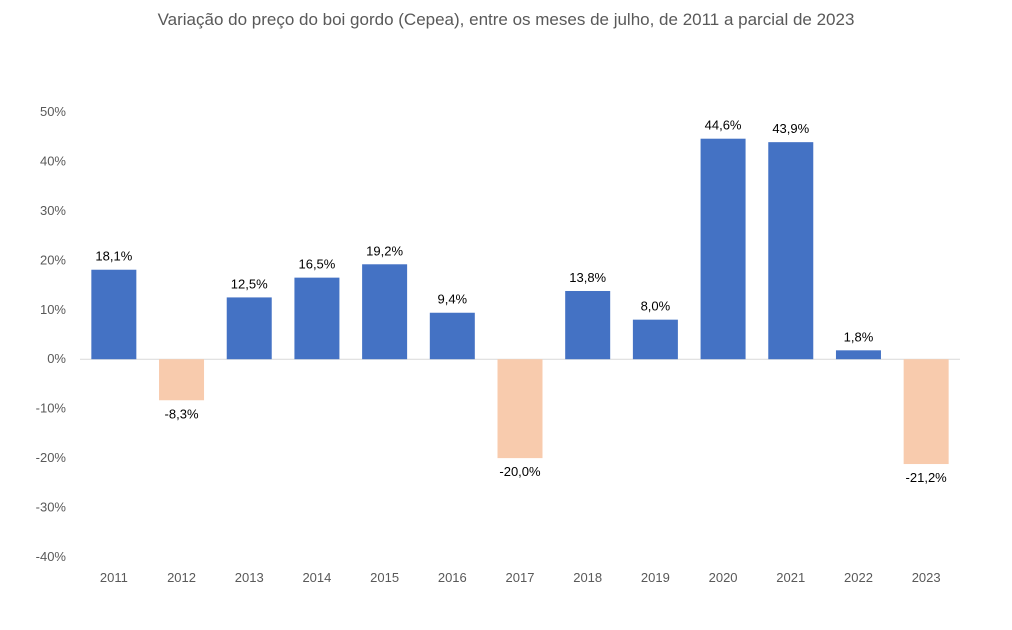  I want to click on bar-2016, so click(452, 336).